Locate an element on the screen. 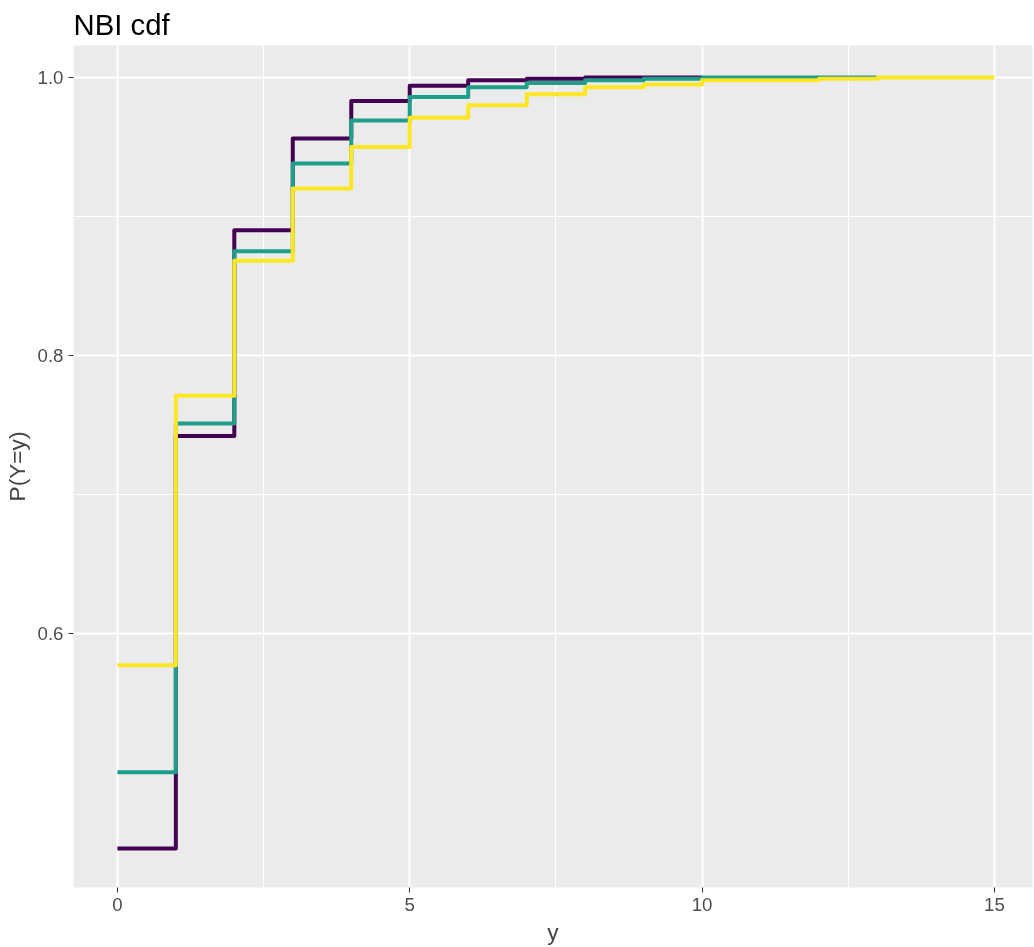 The image size is (1034, 947). y-axis-title: P(Y=y) is located at coordinates (16, 466).